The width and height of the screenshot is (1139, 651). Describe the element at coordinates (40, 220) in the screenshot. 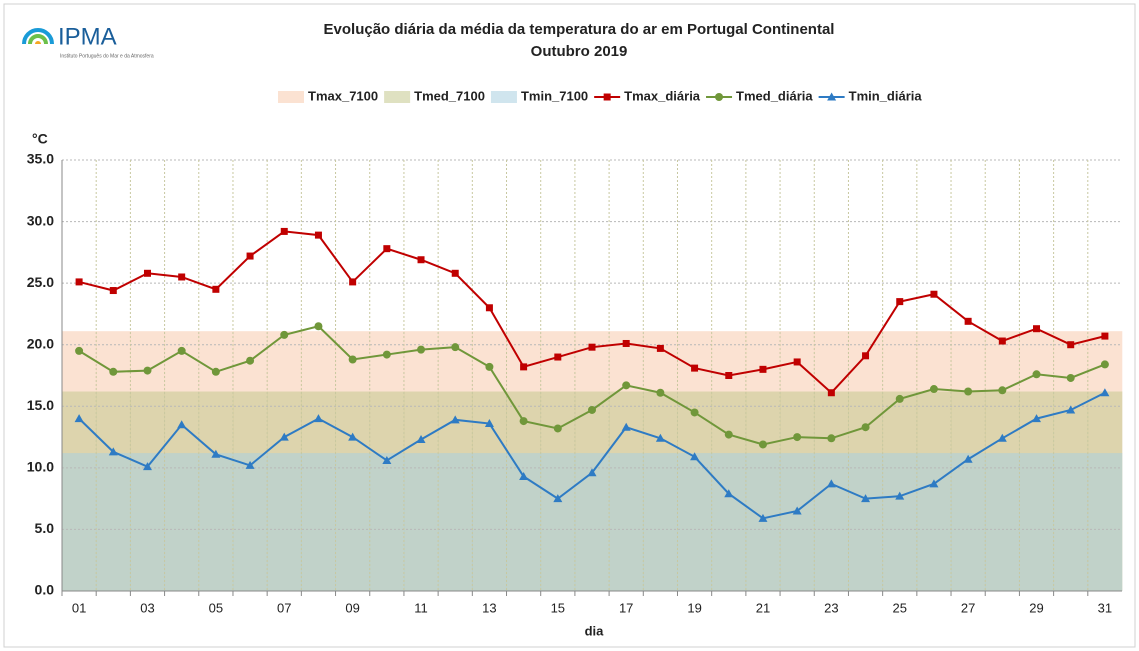

I see `y-tick-label: 30.0` at that location.